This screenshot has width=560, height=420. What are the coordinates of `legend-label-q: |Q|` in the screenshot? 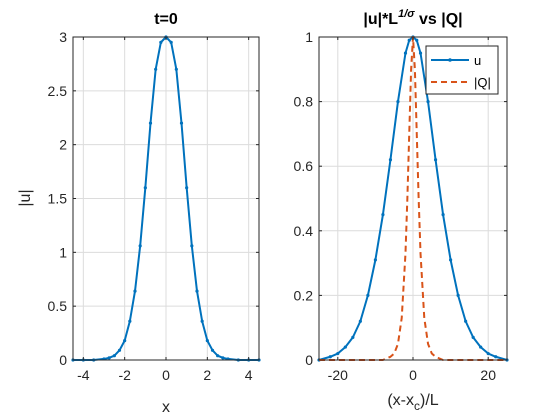 It's located at (482, 82).